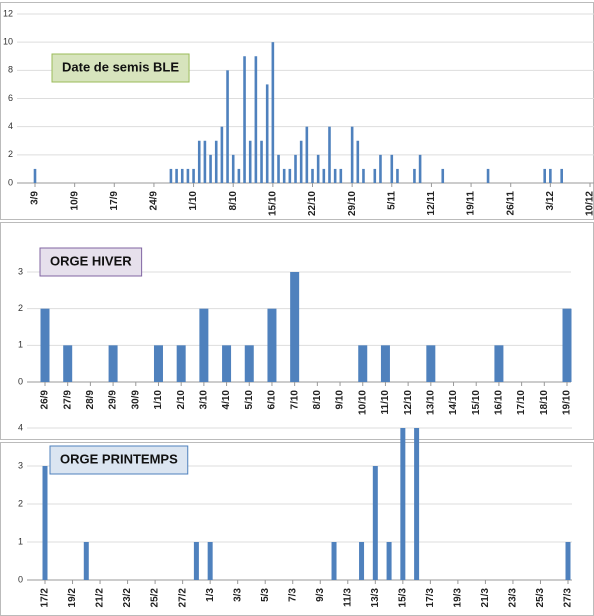 This screenshot has width=594, height=616. Describe the element at coordinates (100, 598) in the screenshot. I see `x-tick-label: 21/2` at that location.